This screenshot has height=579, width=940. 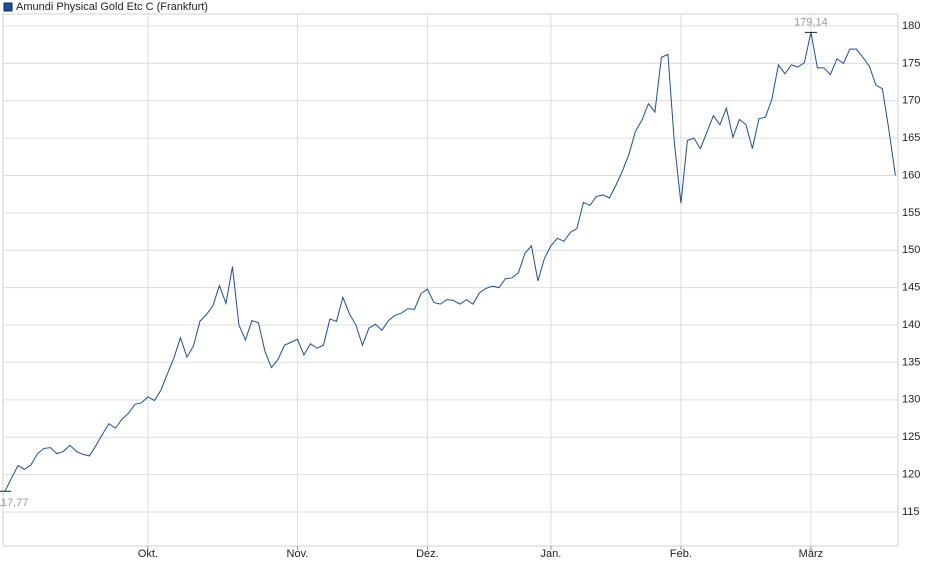 I want to click on y-tick-label: 175, so click(x=911, y=63).